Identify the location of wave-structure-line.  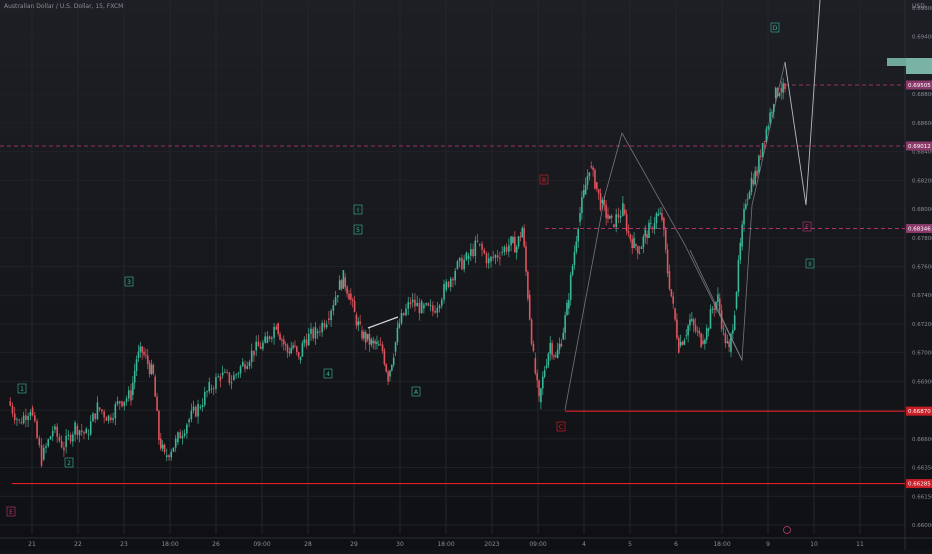
(716, 305).